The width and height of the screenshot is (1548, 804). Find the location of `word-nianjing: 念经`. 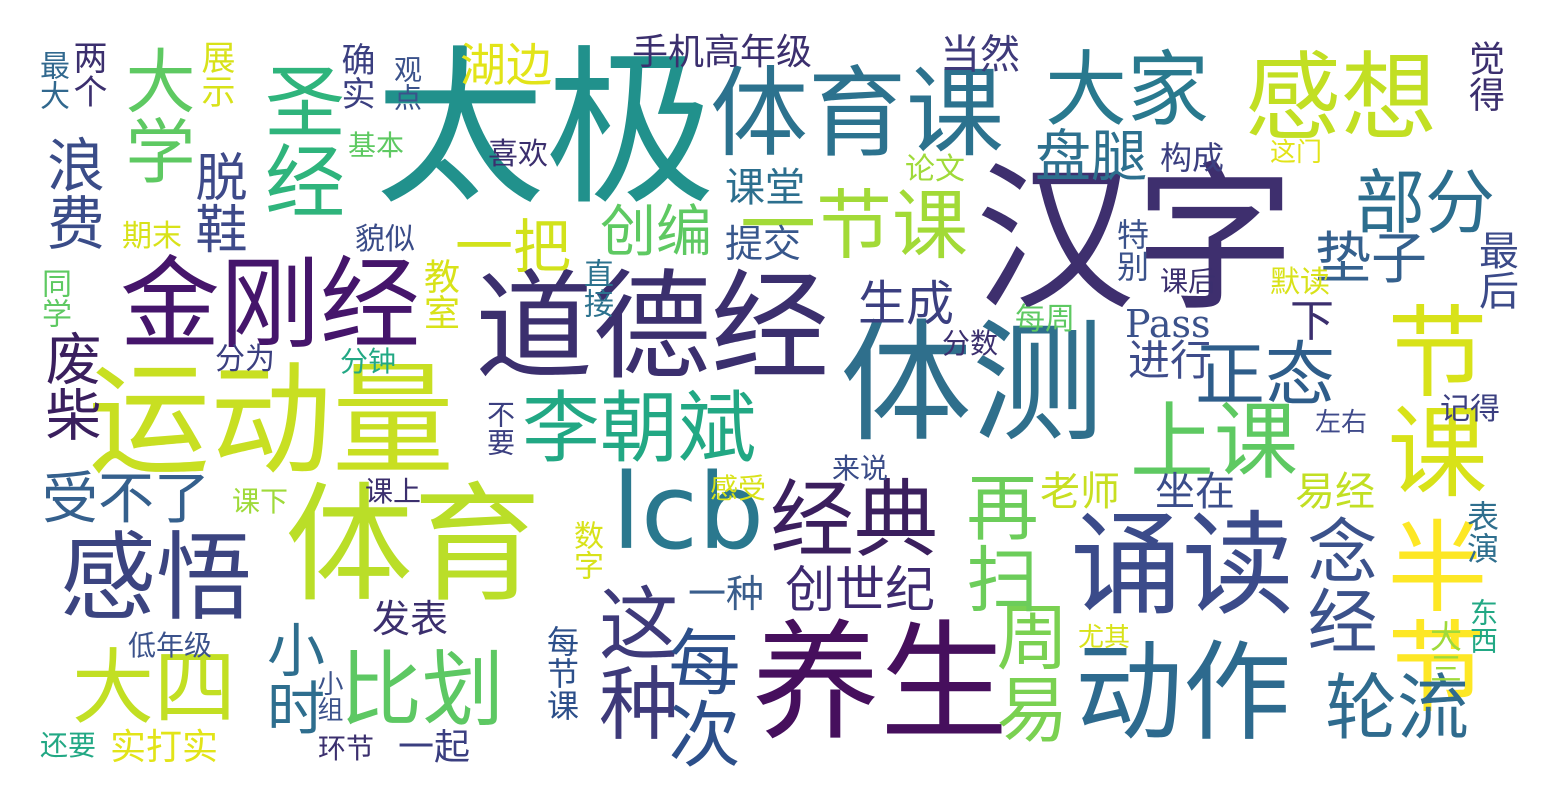

word-nianjing: 念经 is located at coordinates (1337, 585).